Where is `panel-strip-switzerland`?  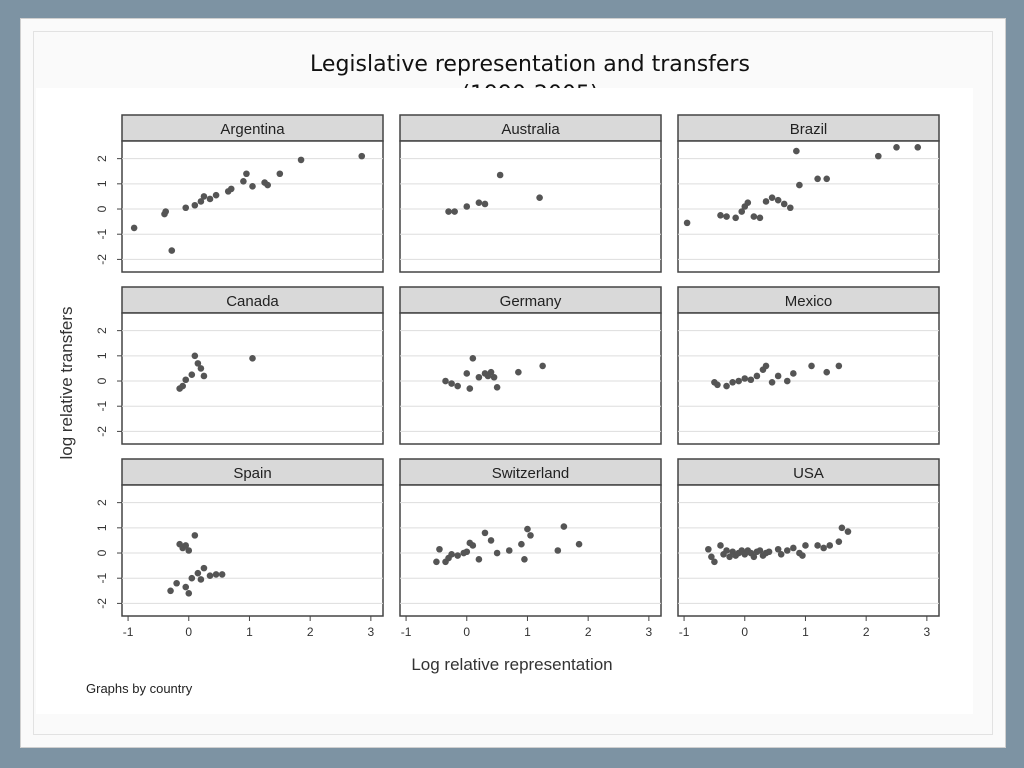
panel-strip-switzerland is located at coordinates (530, 472).